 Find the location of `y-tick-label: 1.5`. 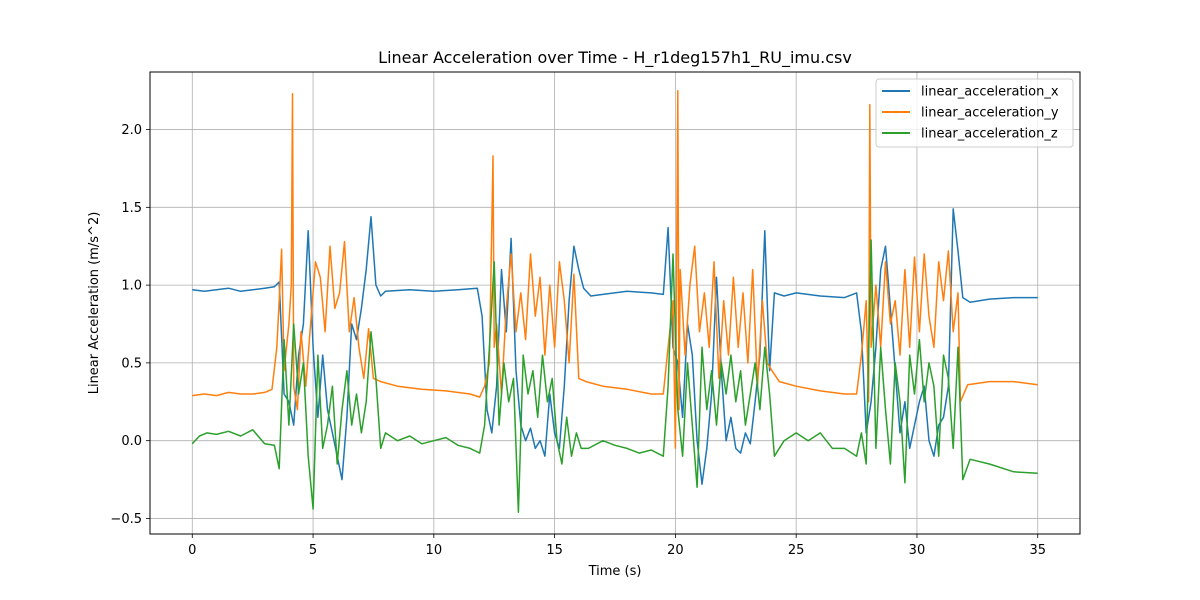

y-tick-label: 1.5 is located at coordinates (131, 208).